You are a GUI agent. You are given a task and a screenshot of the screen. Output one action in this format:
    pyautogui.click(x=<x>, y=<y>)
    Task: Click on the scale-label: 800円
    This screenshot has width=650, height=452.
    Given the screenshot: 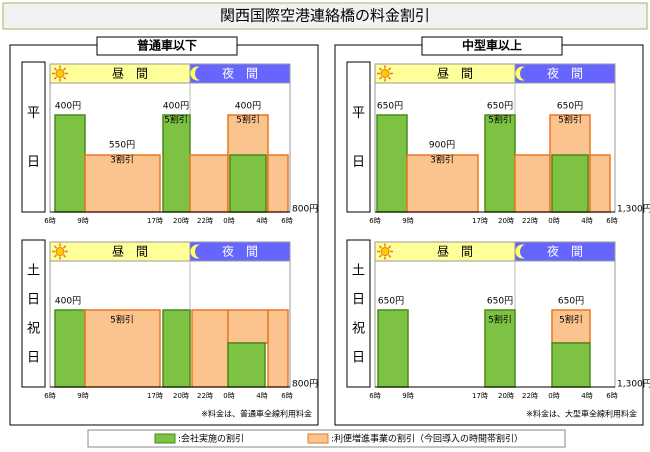 What is the action you would take?
    pyautogui.click(x=305, y=384)
    